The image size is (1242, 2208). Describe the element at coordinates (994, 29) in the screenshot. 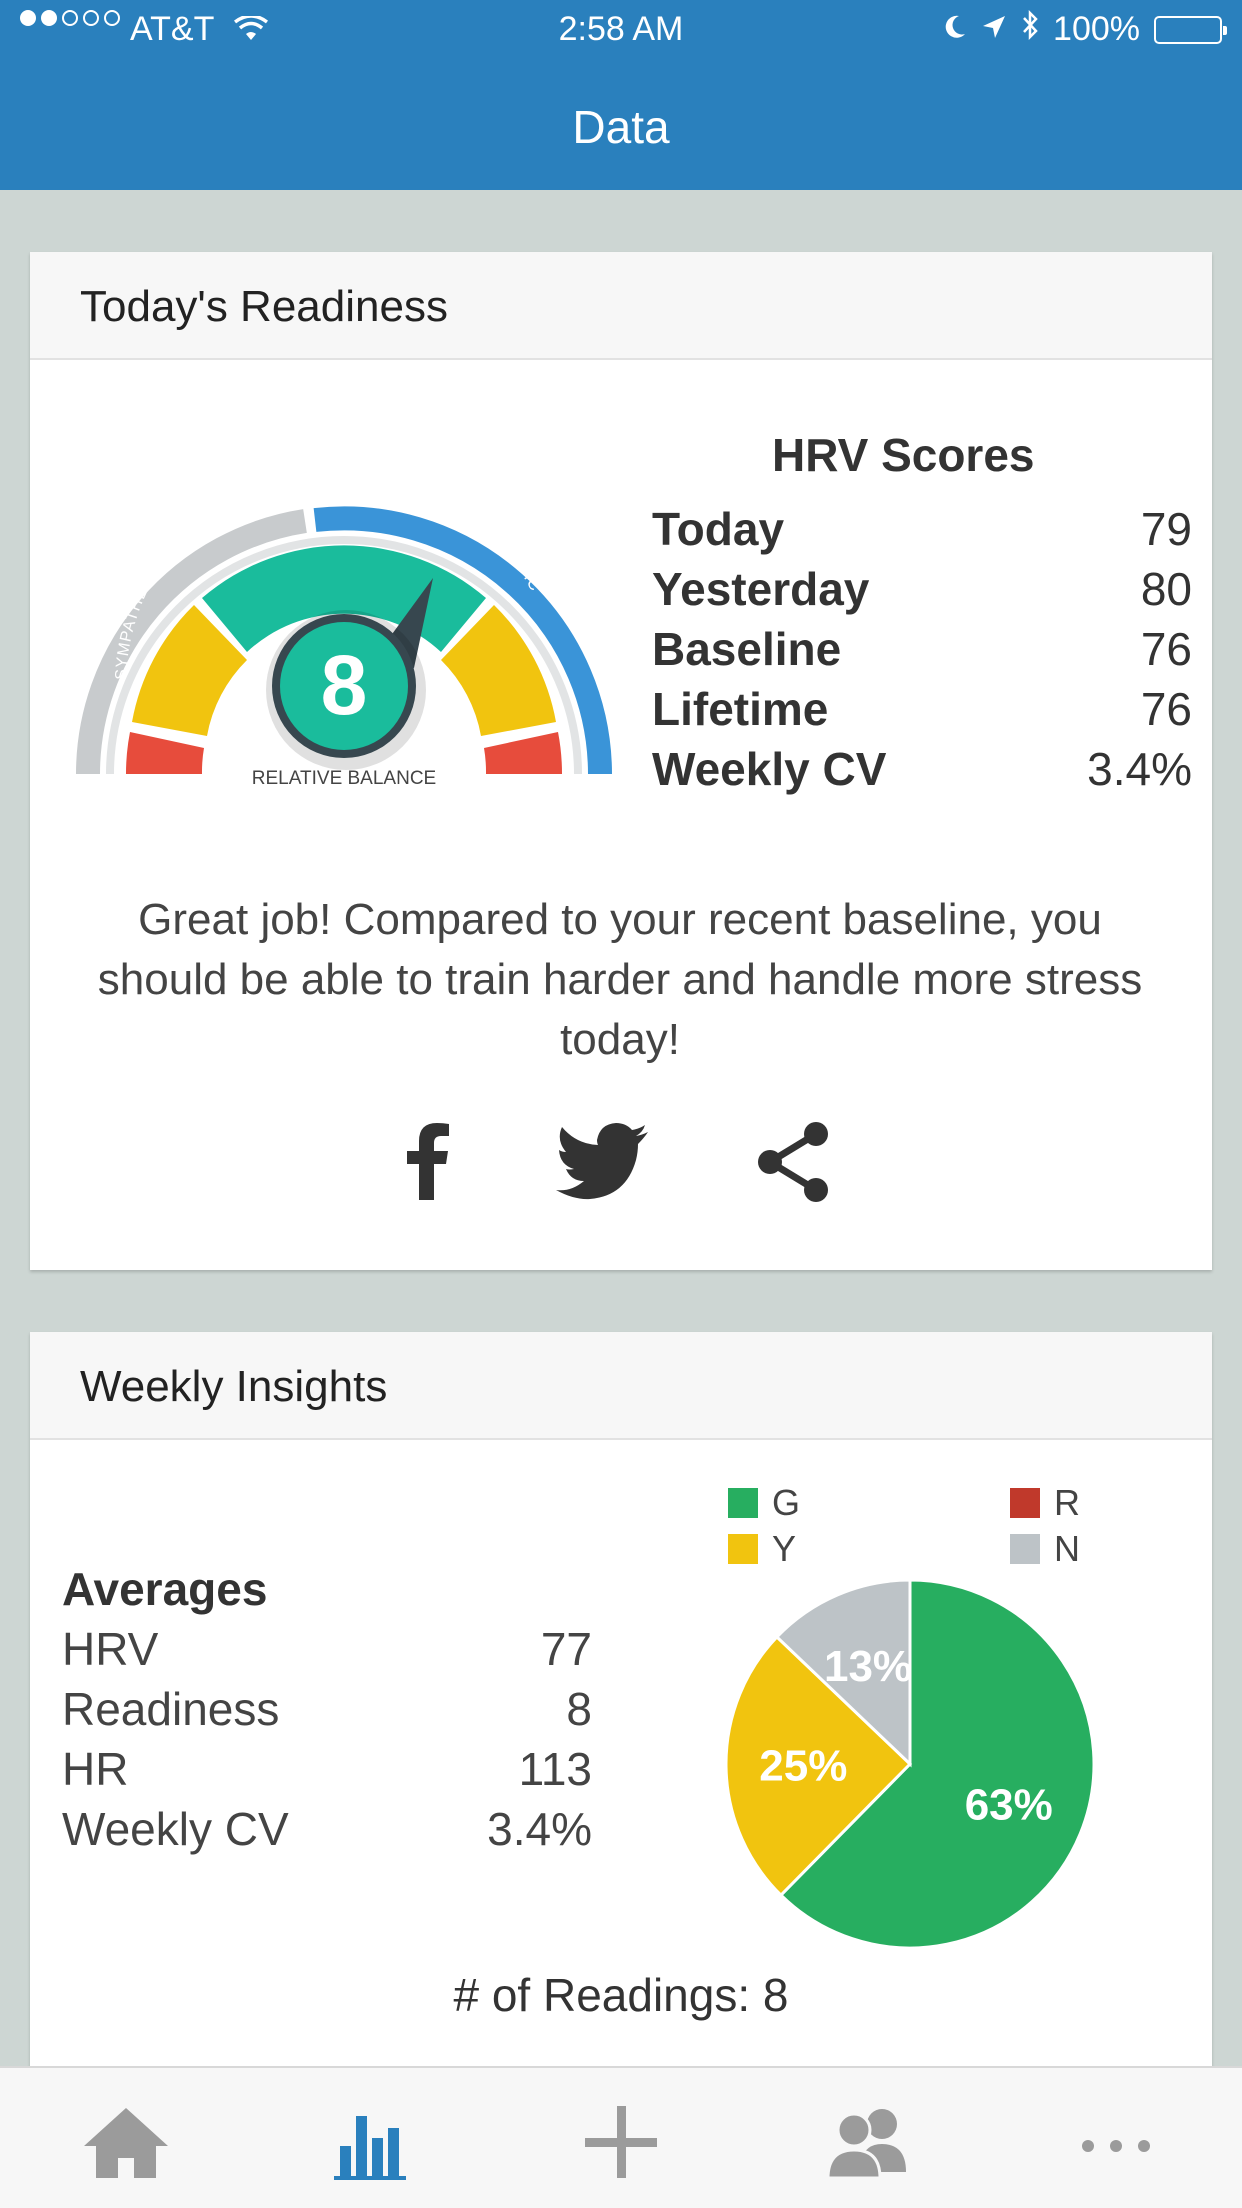

I see `location-icon` at that location.